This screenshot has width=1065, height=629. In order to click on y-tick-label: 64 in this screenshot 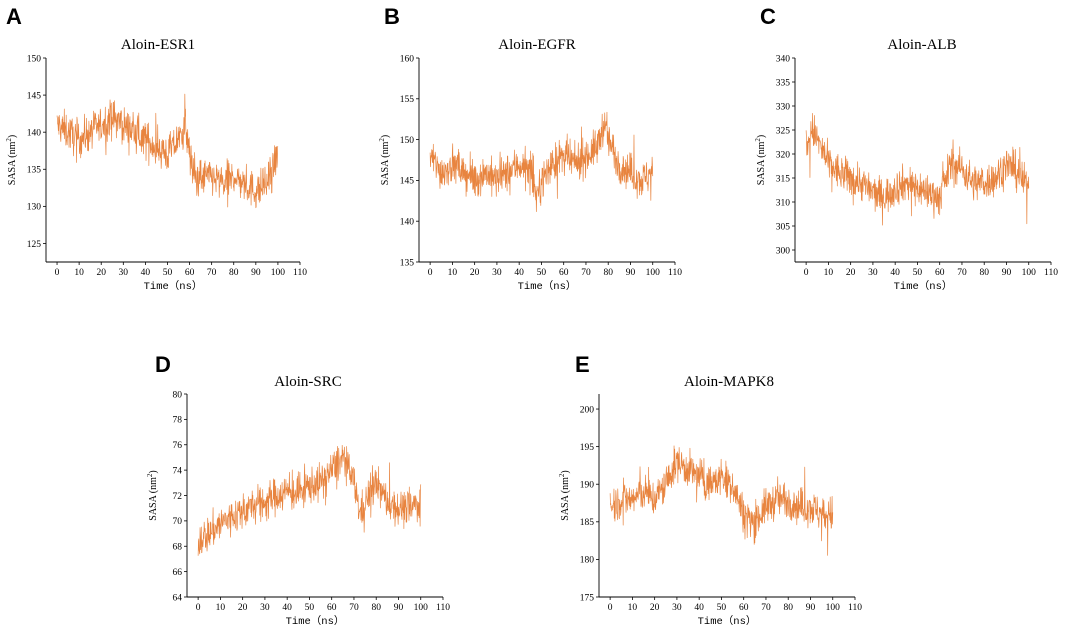, I will do `click(178, 598)`.